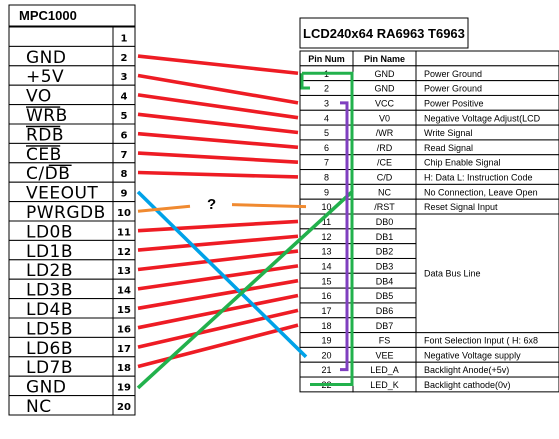 Image resolution: width=559 pixels, height=439 pixels. I want to click on lcd-pin-number: 11, so click(326, 222).